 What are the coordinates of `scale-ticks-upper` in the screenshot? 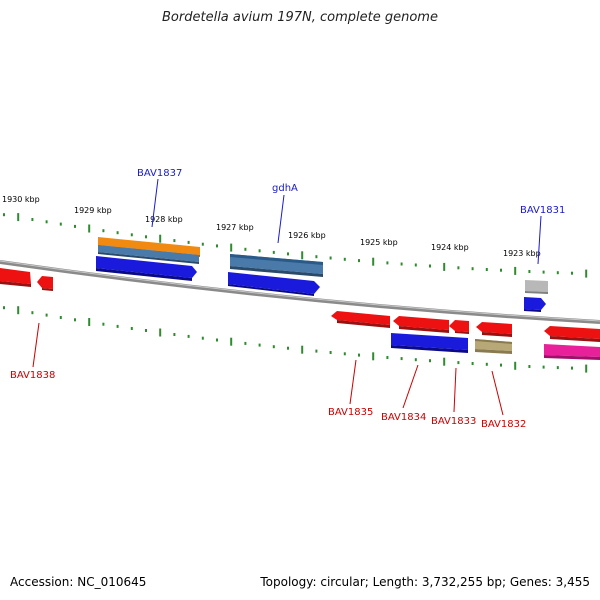 It's located at (295, 245).